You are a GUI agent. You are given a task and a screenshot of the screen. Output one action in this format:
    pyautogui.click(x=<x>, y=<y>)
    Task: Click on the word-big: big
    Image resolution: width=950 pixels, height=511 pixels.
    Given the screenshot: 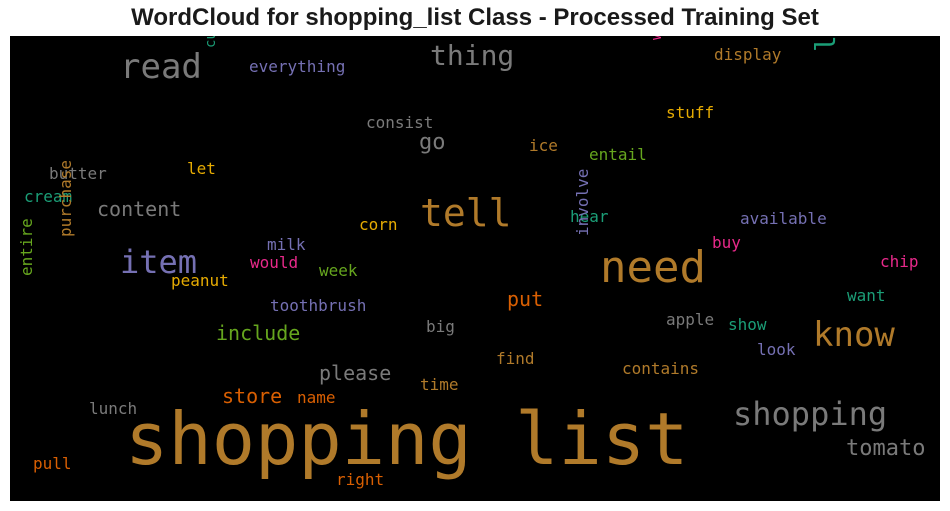 What is the action you would take?
    pyautogui.click(x=440, y=326)
    